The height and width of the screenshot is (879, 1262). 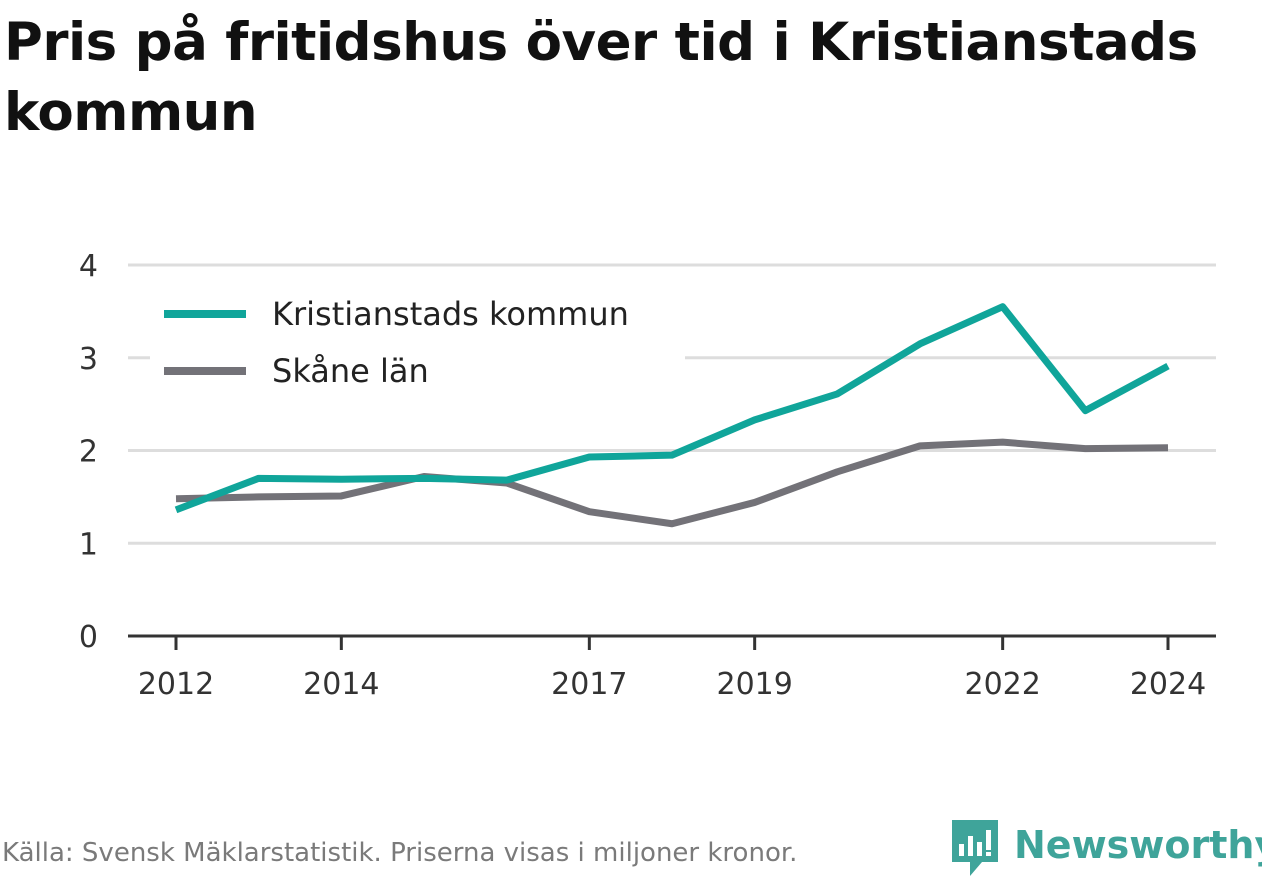 I want to click on x-axis: 2012 2014 2017 2019 2022 2024, so click(x=672, y=668).